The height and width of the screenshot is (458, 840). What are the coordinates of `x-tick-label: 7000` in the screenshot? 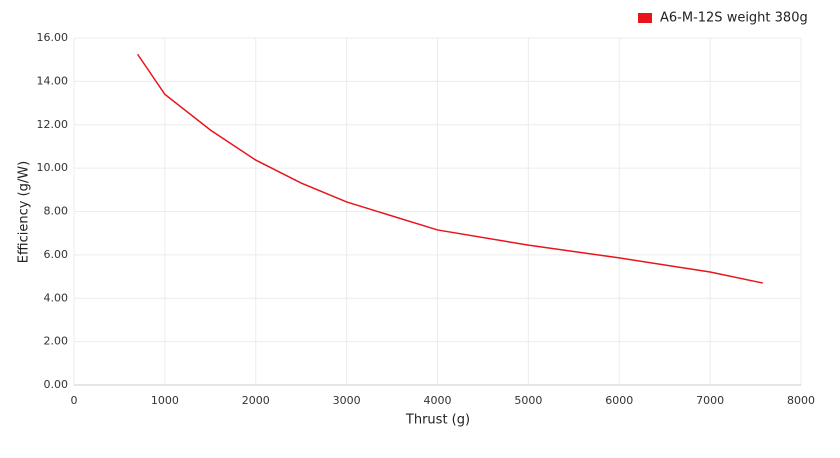 It's located at (710, 400).